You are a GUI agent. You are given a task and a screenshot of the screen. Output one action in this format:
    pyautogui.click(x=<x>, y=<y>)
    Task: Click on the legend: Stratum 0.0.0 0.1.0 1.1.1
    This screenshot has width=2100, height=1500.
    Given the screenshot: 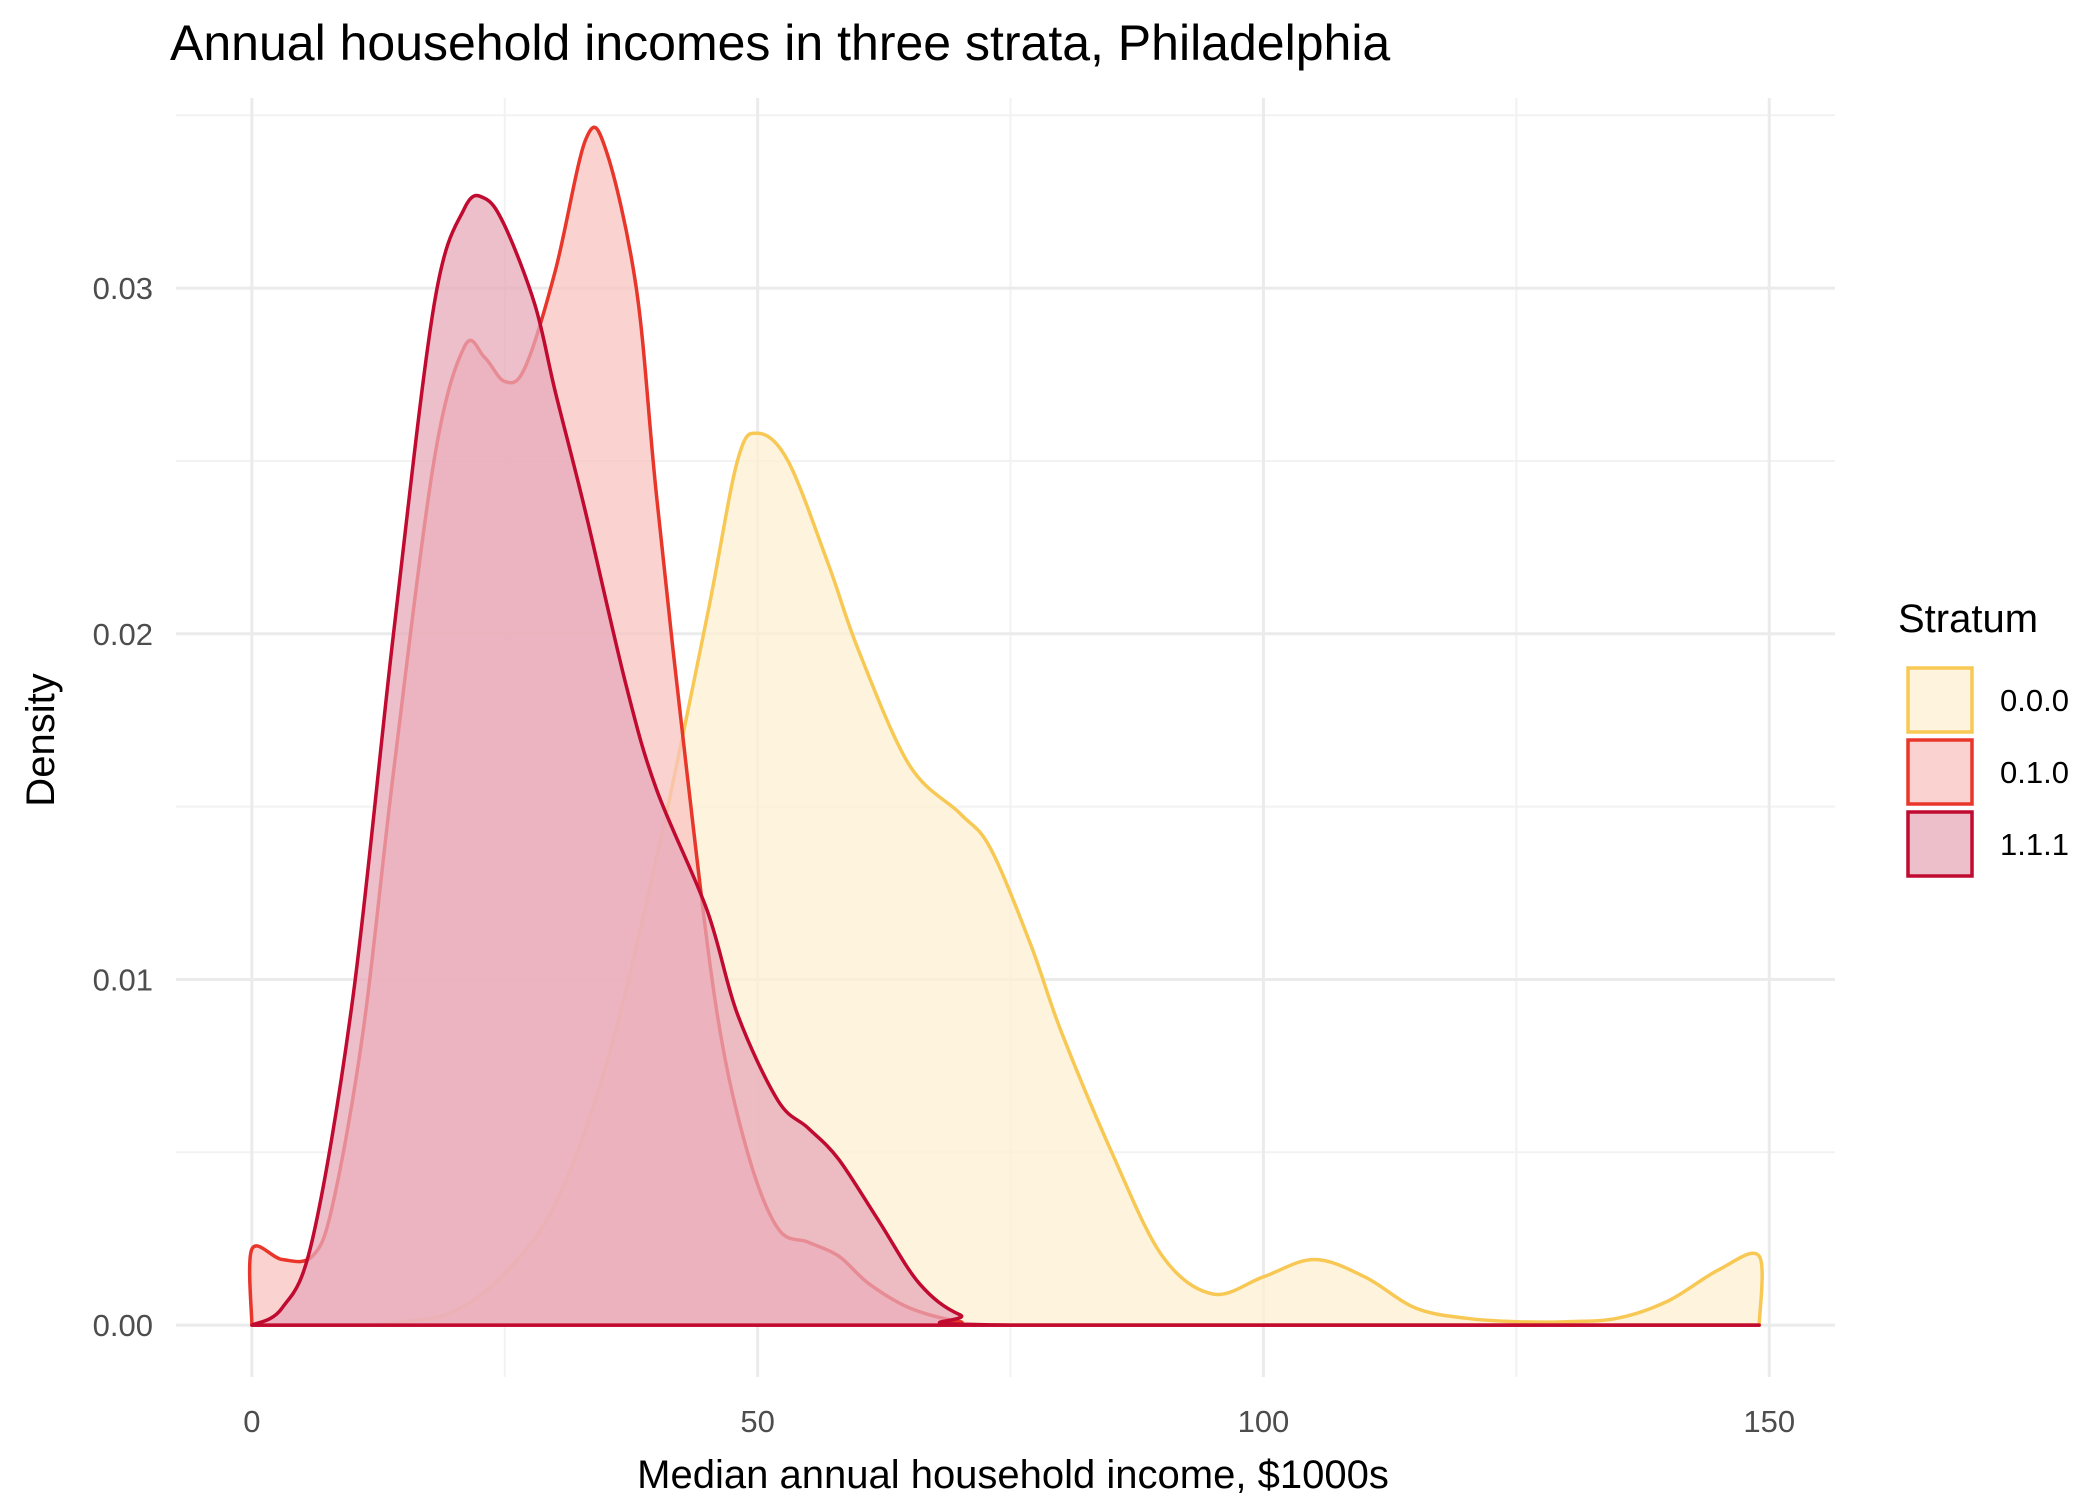 What is the action you would take?
    pyautogui.click(x=1983, y=737)
    